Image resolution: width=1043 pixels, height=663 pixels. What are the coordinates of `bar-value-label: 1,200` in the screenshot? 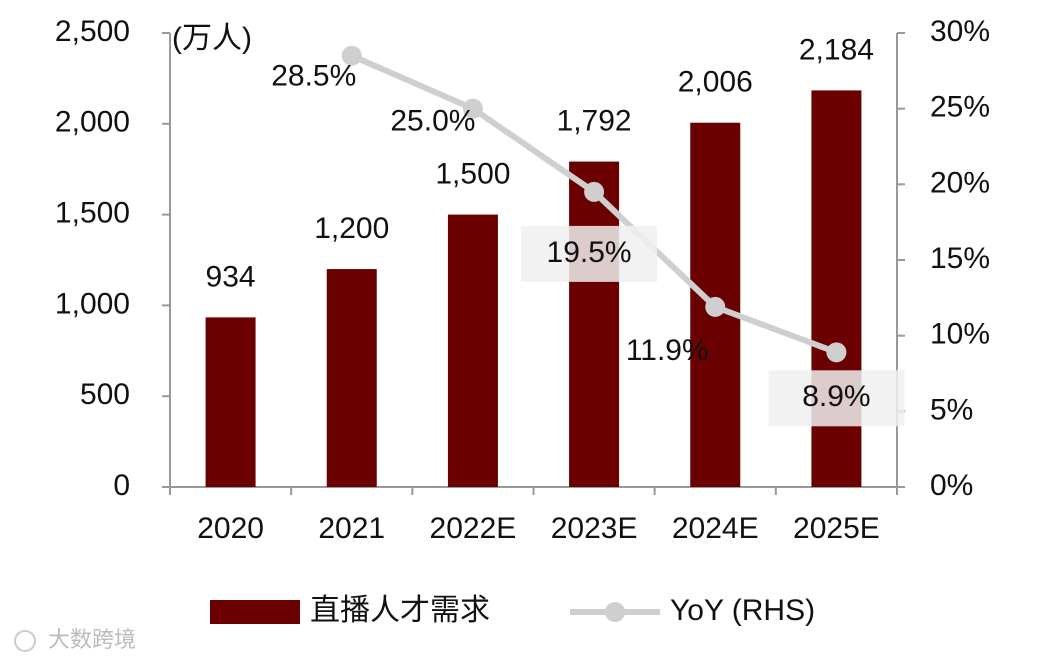 It's located at (351, 228).